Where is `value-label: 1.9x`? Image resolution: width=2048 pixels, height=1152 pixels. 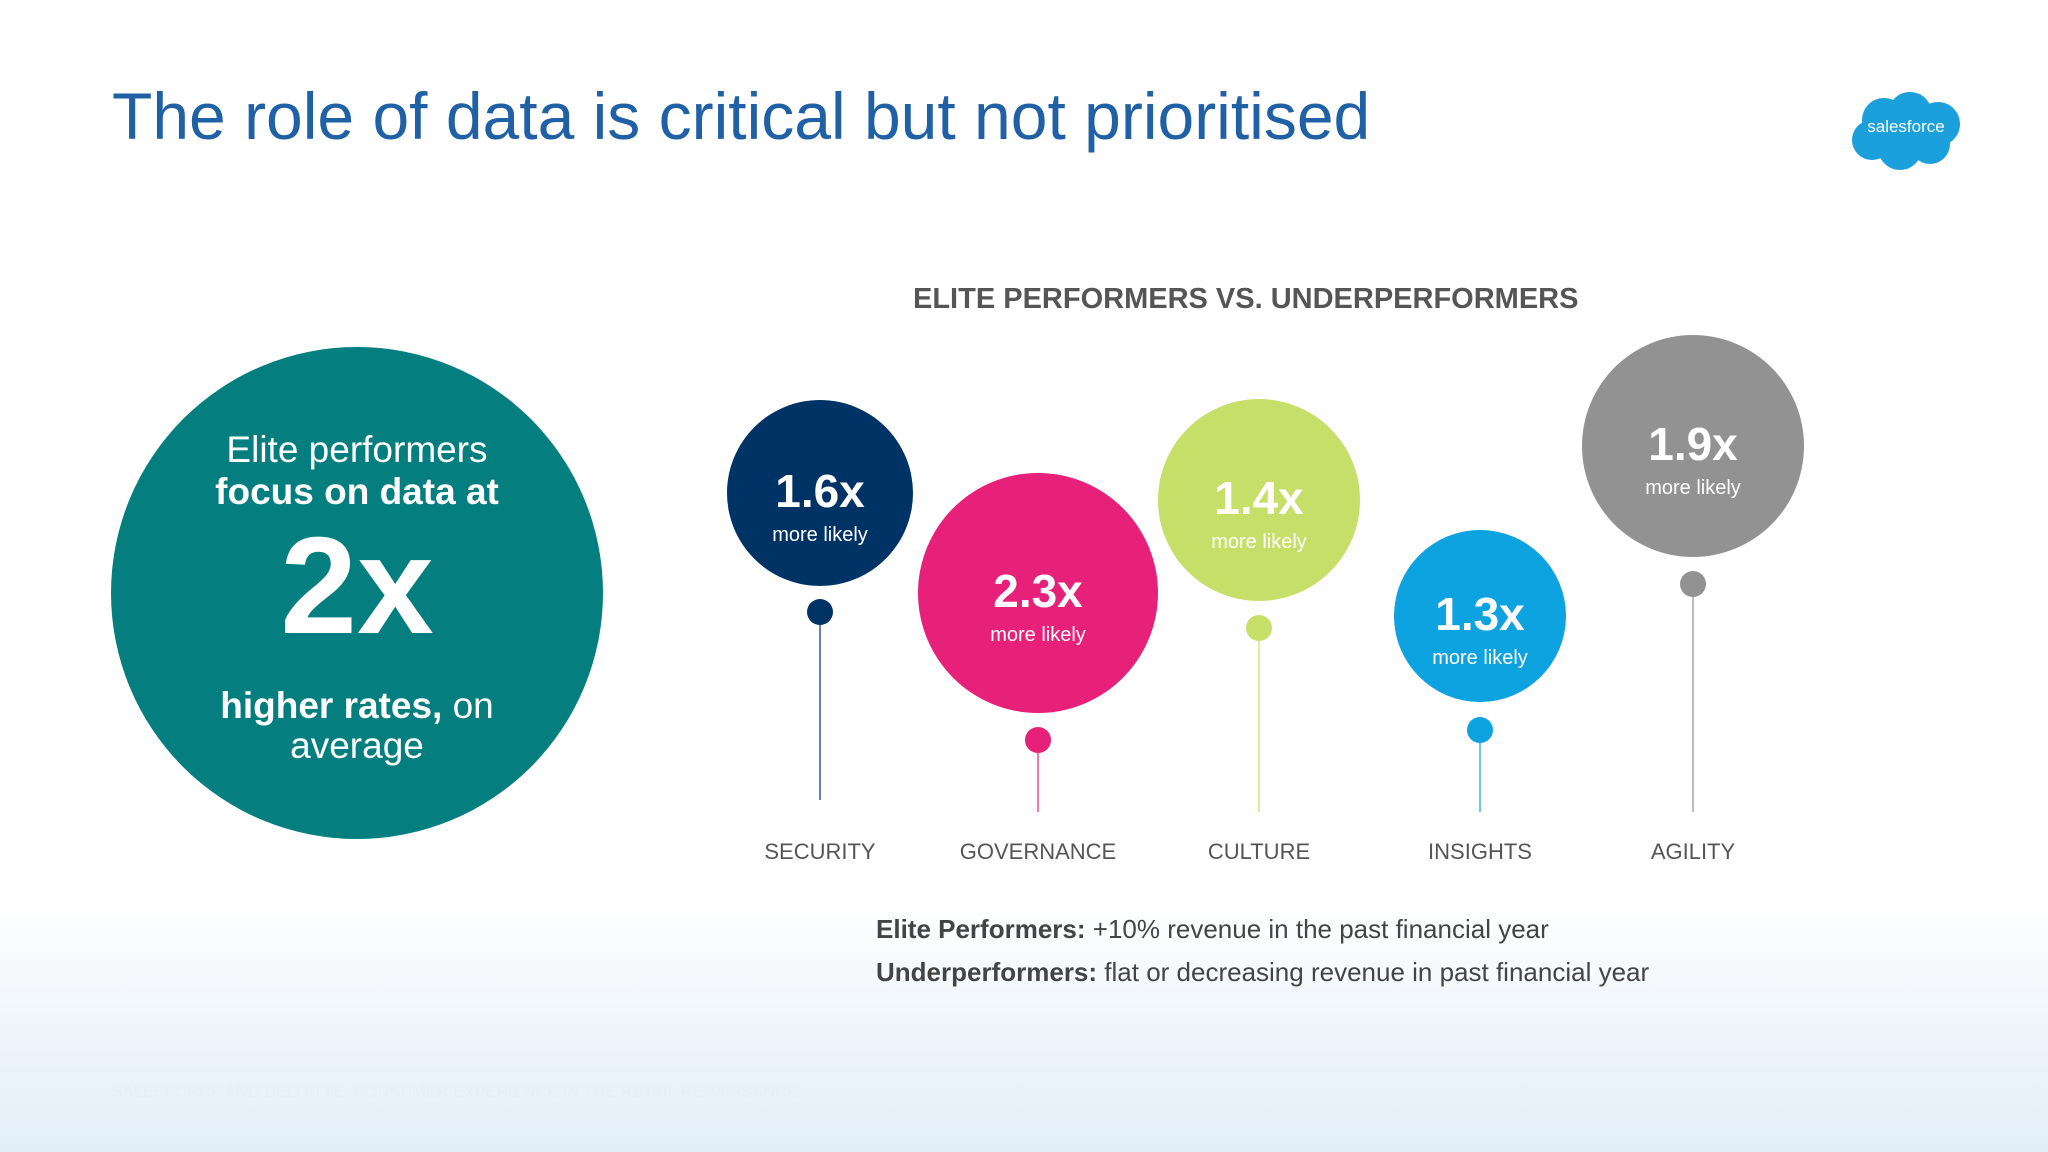 value-label: 1.9x is located at coordinates (1693, 444).